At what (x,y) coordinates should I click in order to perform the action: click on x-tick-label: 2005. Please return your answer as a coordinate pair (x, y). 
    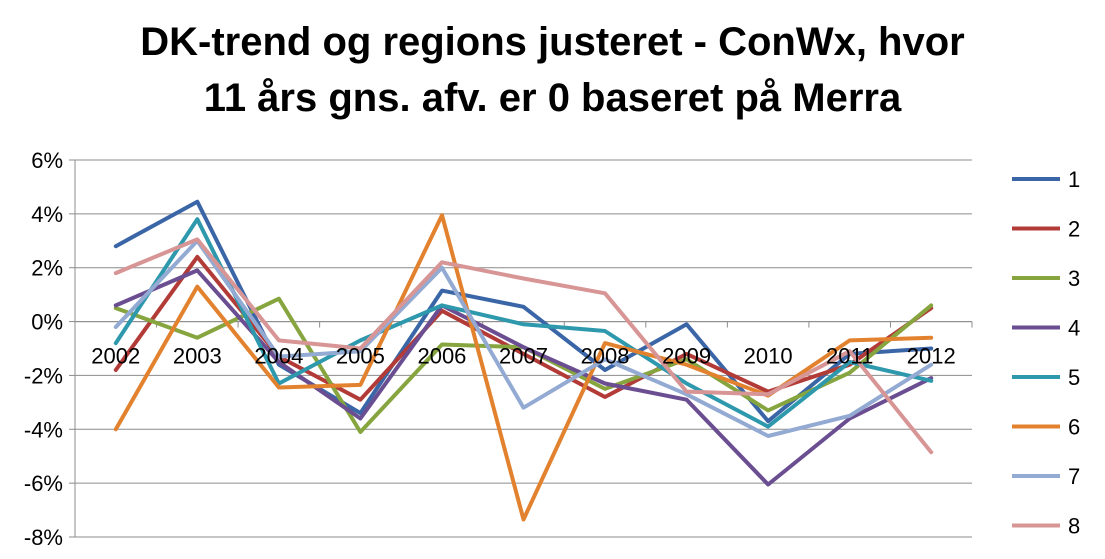
    Looking at the image, I should click on (360, 356).